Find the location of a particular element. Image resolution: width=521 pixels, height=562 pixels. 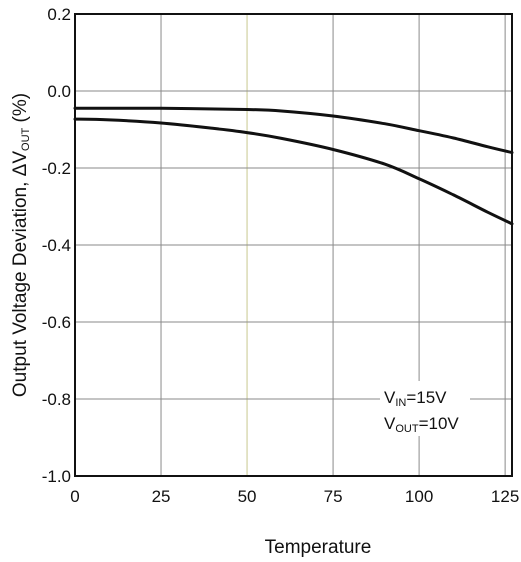

annotation-vin-main: V is located at coordinates (390, 397).